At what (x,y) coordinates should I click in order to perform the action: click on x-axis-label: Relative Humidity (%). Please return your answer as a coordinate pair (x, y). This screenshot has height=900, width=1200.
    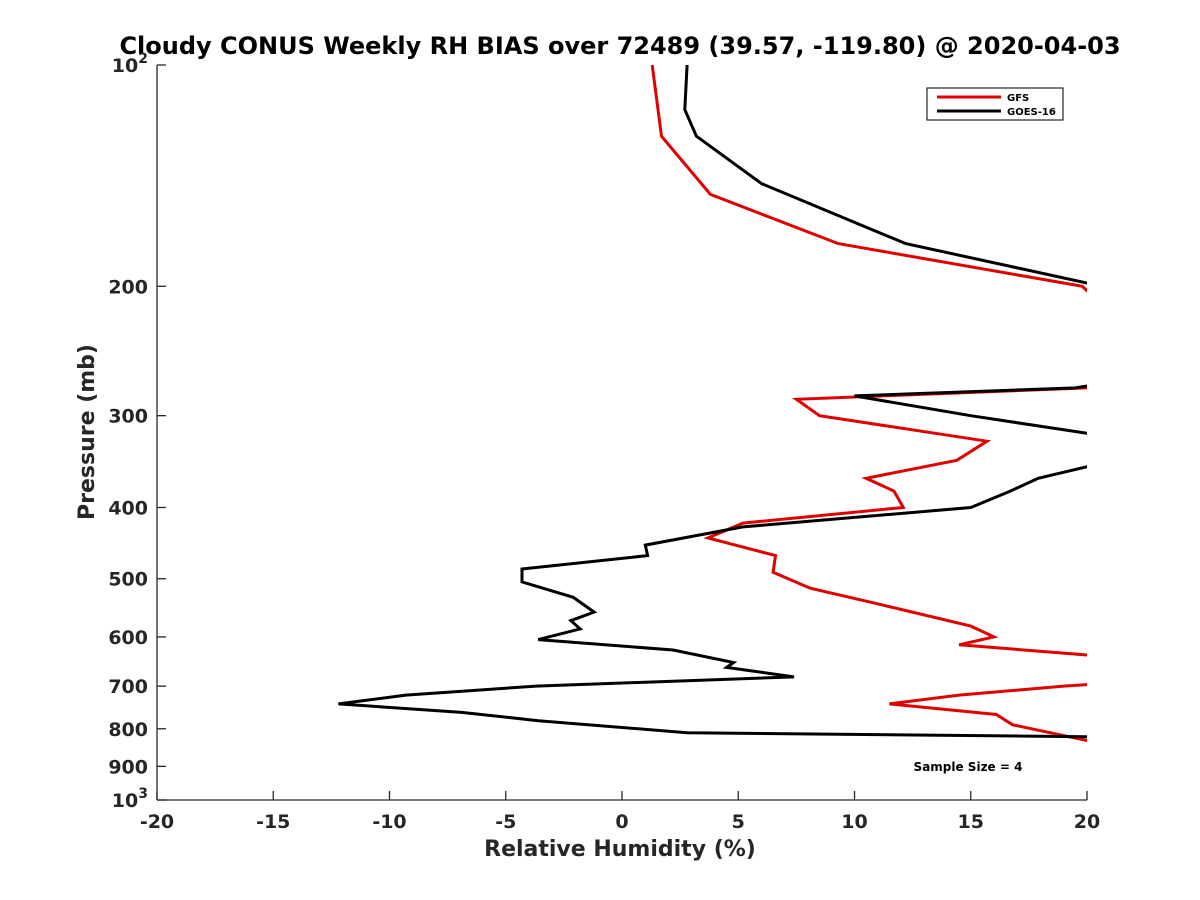
    Looking at the image, I should click on (620, 849).